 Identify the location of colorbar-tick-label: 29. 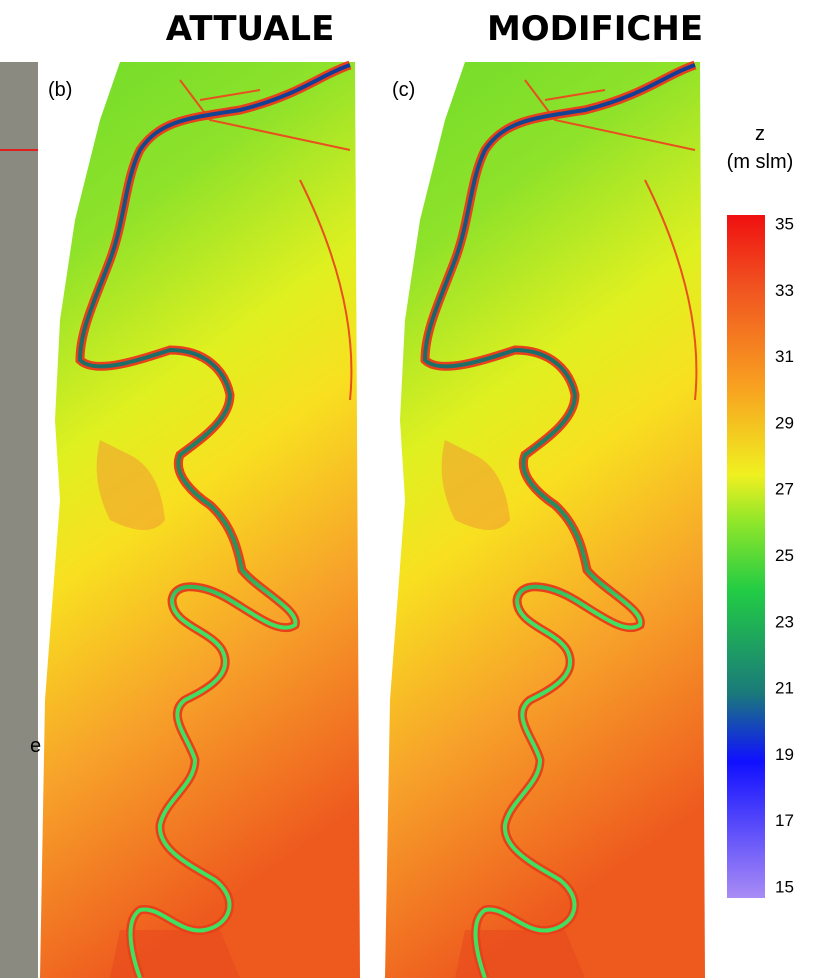
(784, 422).